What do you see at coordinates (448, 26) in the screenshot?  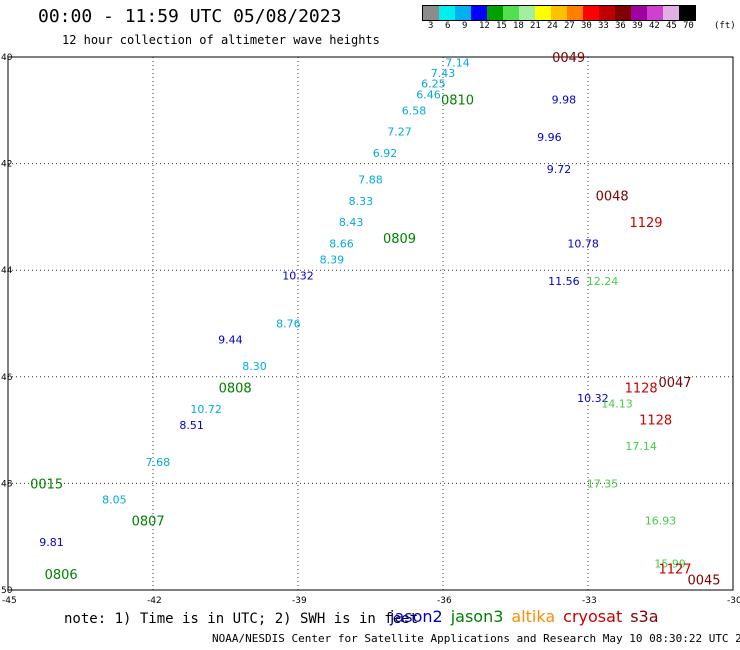 I see `colorbar-tick-label: 6` at bounding box center [448, 26].